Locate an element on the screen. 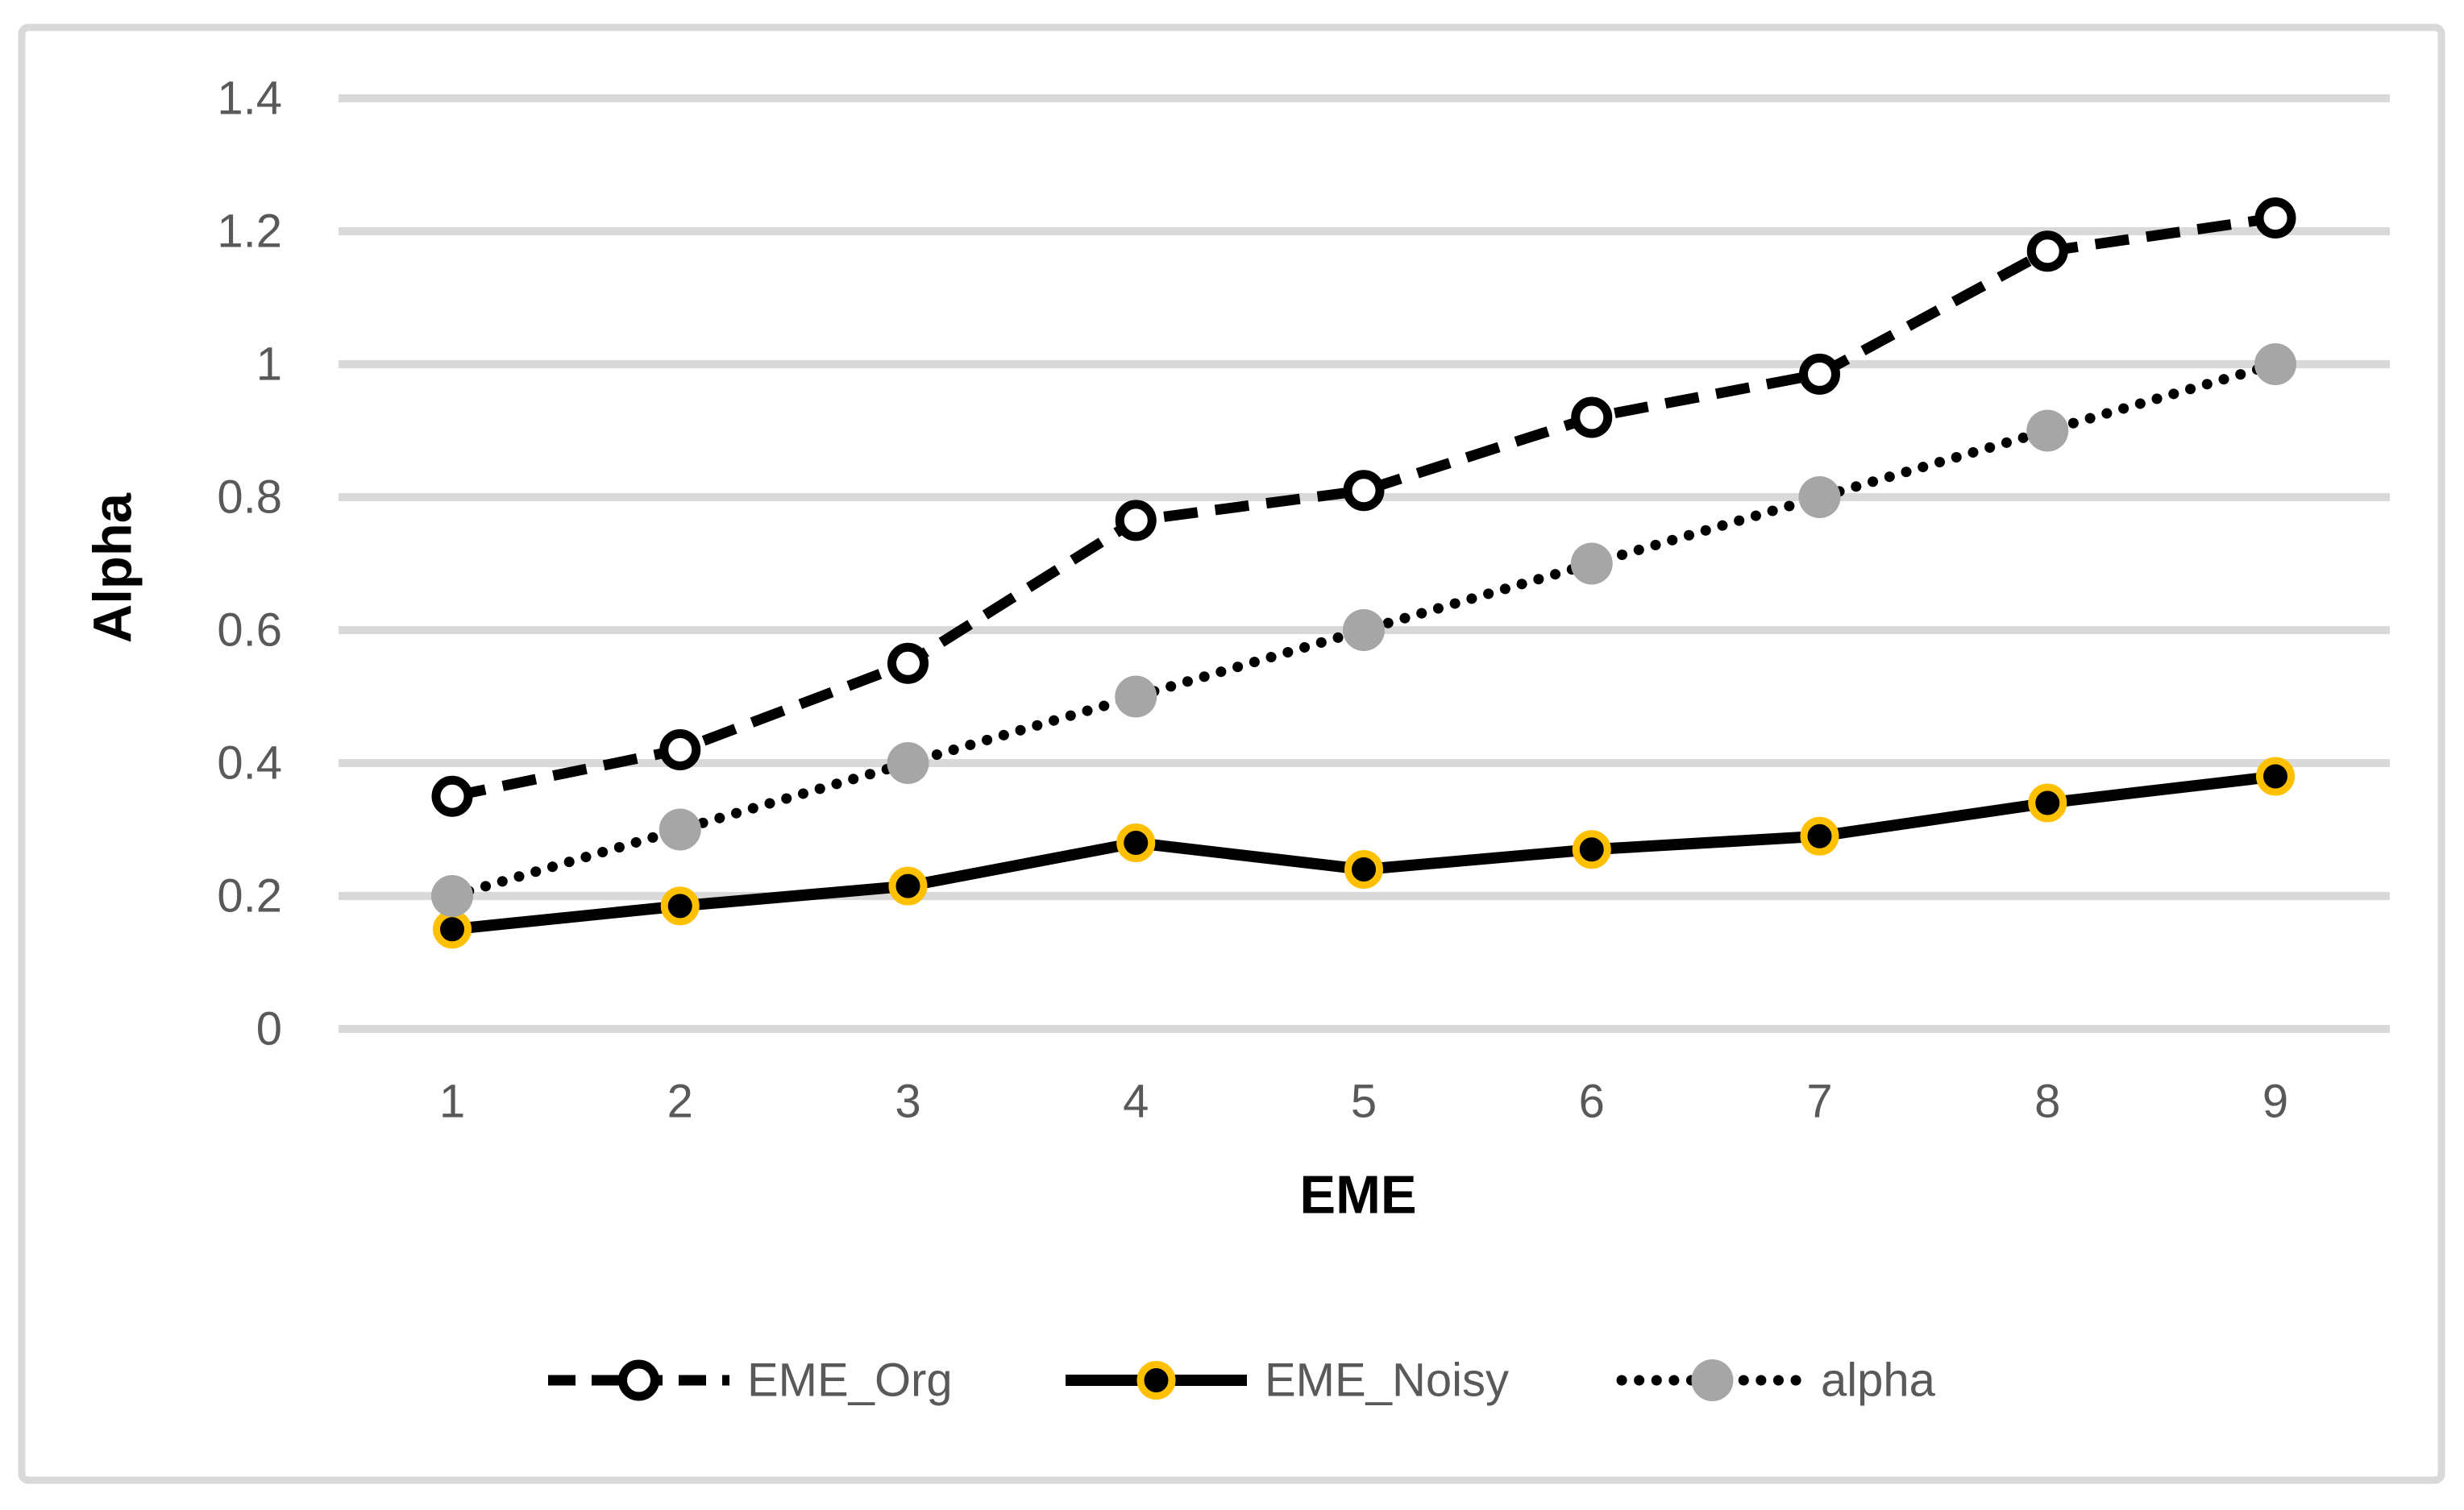 Image resolution: width=2464 pixels, height=1510 pixels. y-tick-label: 1 is located at coordinates (269, 364).